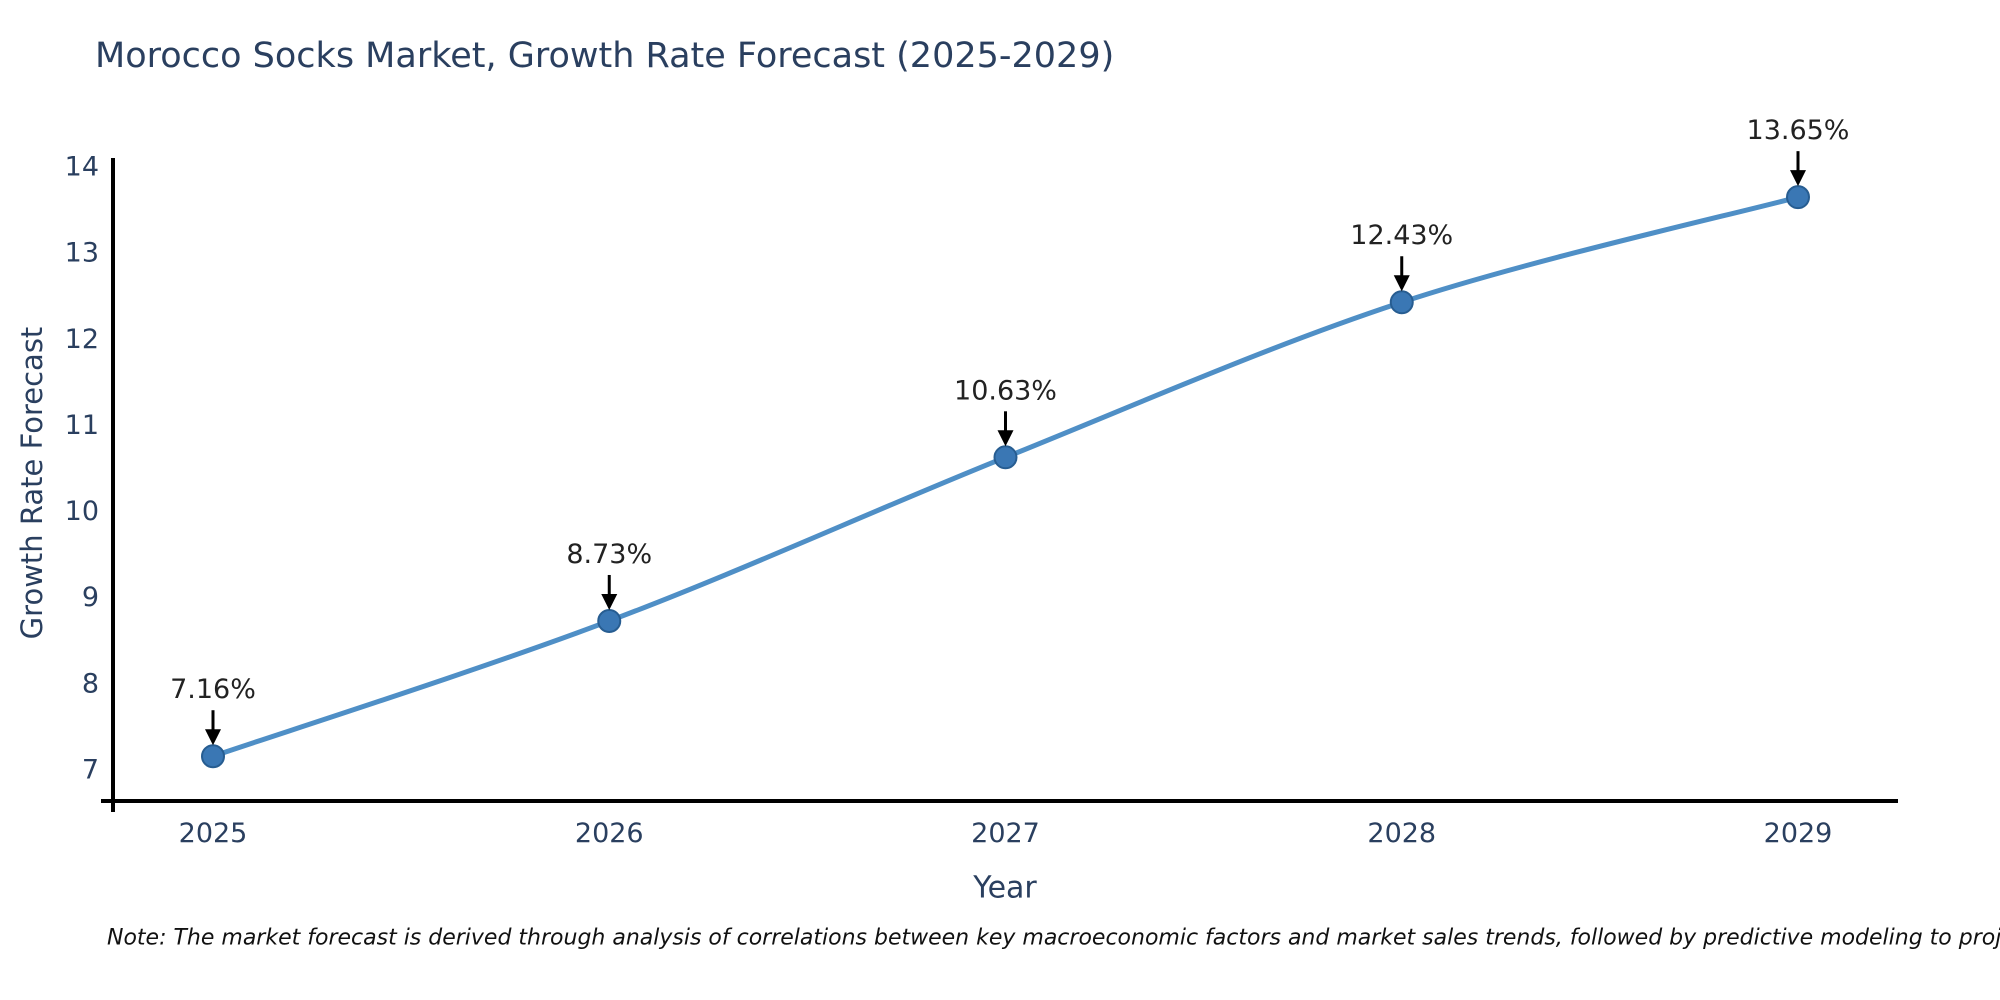 The height and width of the screenshot is (1000, 2000). What do you see at coordinates (90, 597) in the screenshot?
I see `y-tick-label: 9` at bounding box center [90, 597].